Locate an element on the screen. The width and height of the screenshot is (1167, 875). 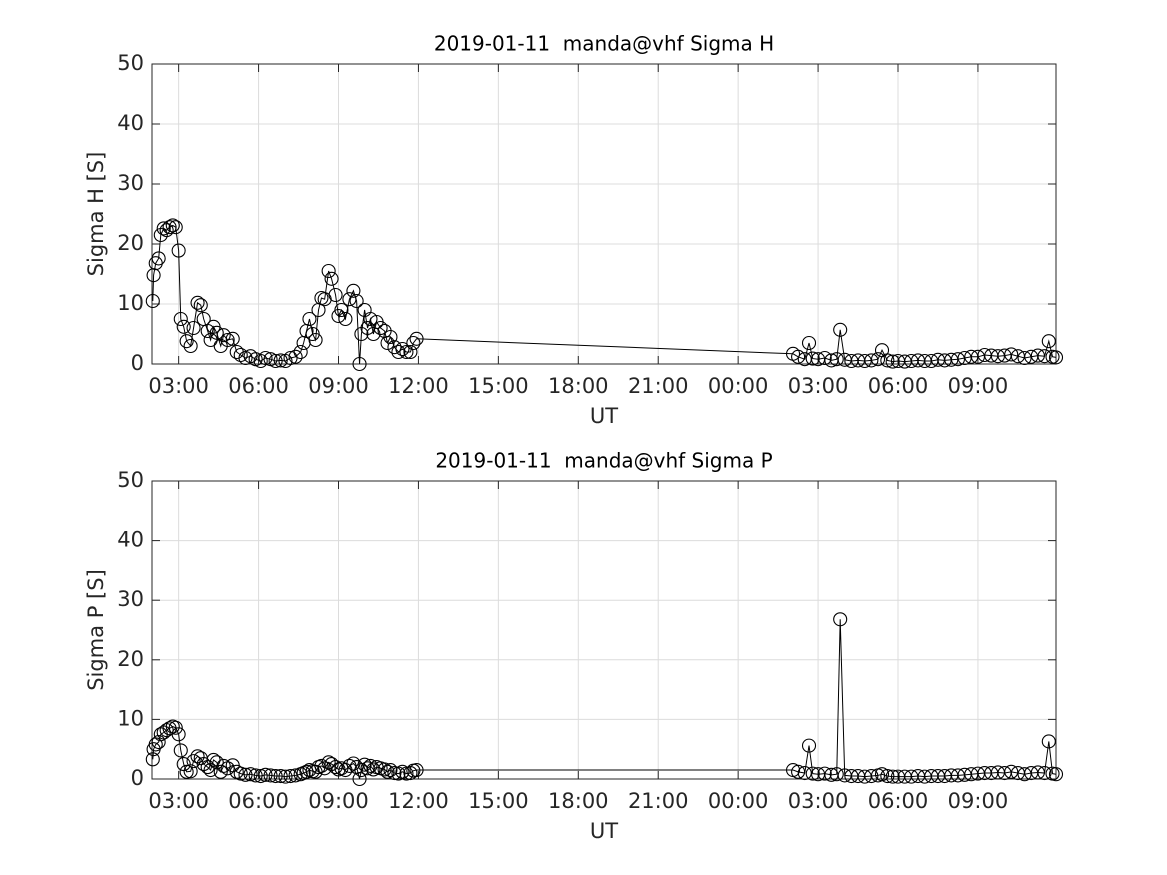
chart-title: 2019-01-11 manda@vhf Sigma H is located at coordinates (604, 44).